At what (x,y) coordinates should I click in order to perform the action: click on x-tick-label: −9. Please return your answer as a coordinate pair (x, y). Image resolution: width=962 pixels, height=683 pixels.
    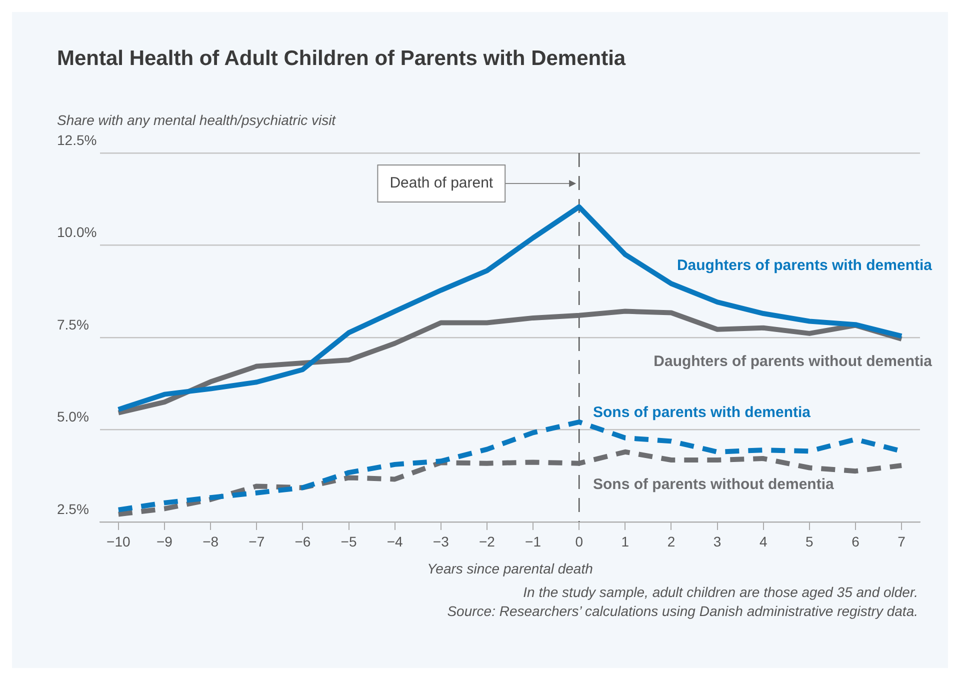
    Looking at the image, I should click on (164, 541).